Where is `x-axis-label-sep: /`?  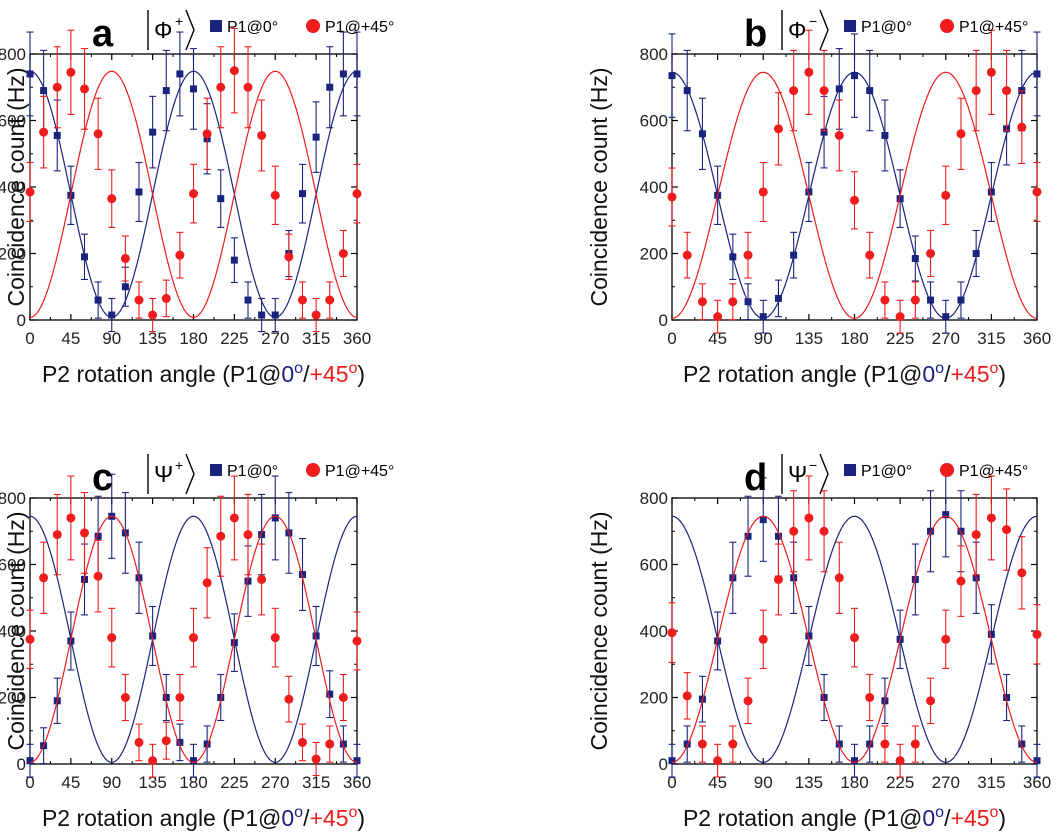
x-axis-label-sep: / is located at coordinates (306, 818).